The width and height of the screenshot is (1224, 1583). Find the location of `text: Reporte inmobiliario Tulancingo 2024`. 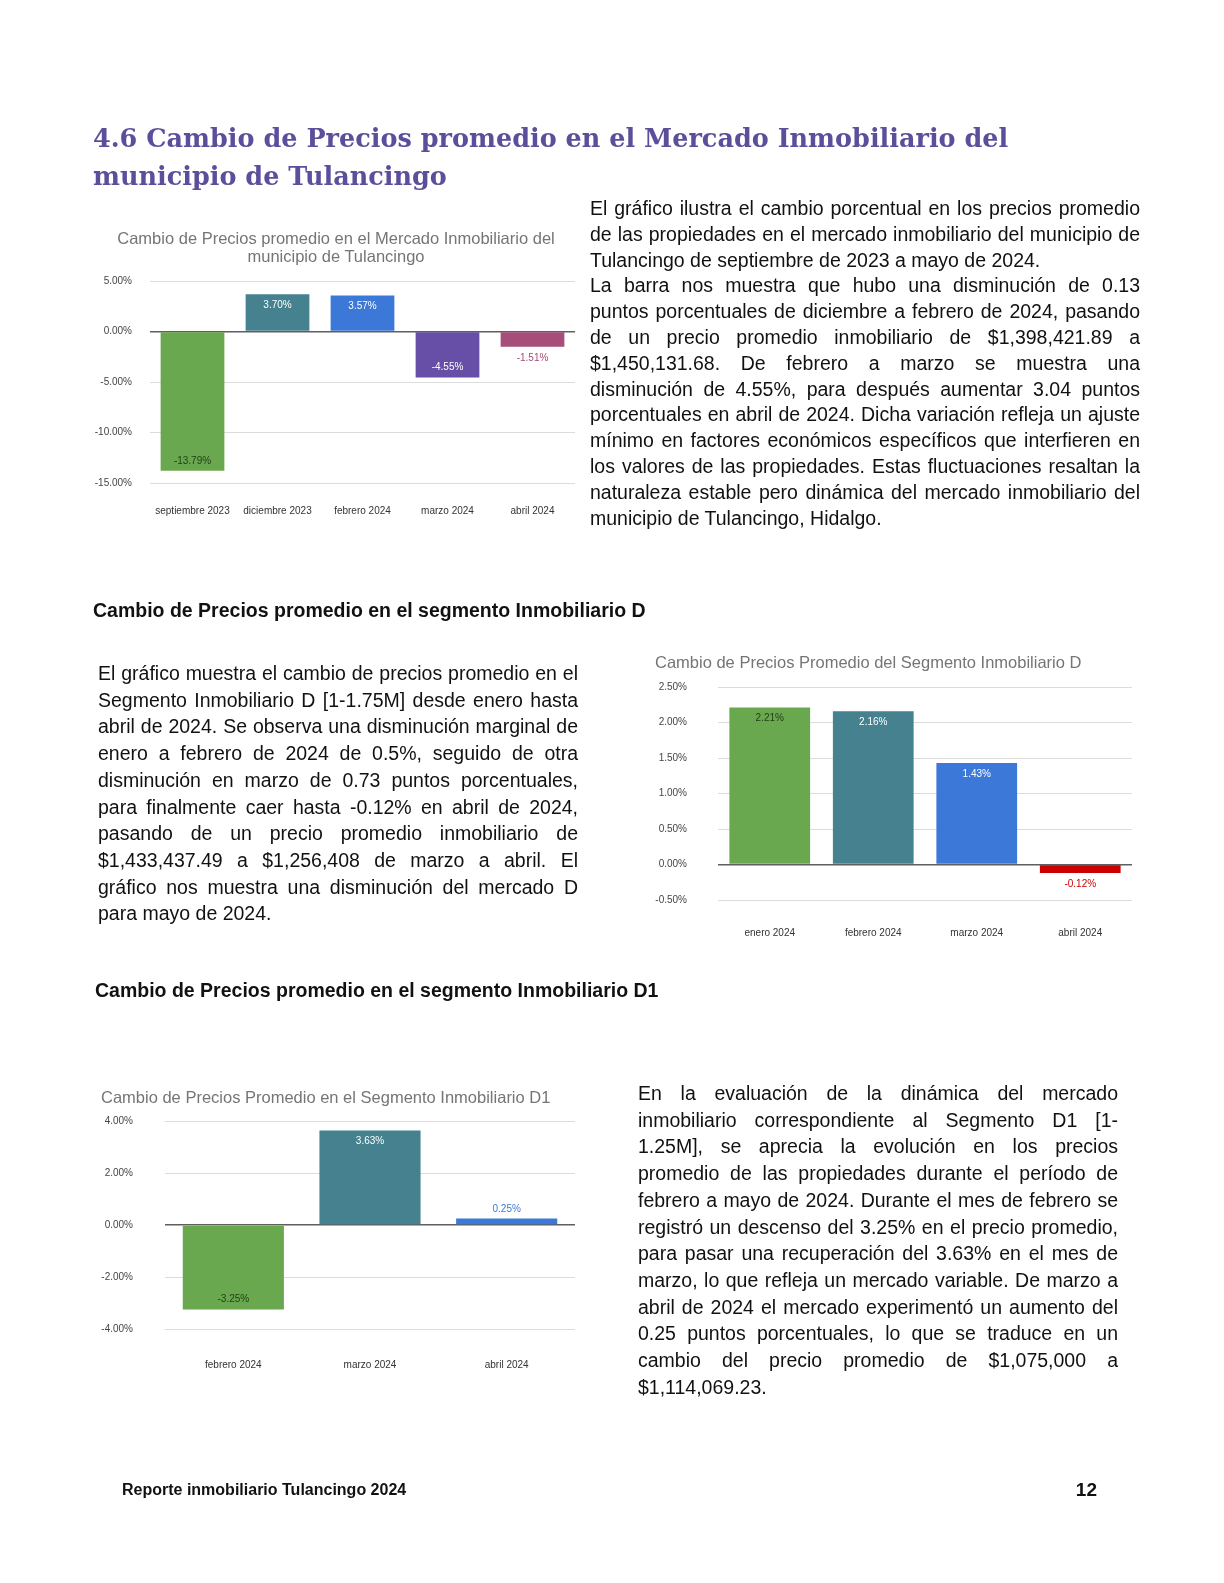

text: Reporte inmobiliario Tulancingo 2024 is located at coordinates (265, 1490).